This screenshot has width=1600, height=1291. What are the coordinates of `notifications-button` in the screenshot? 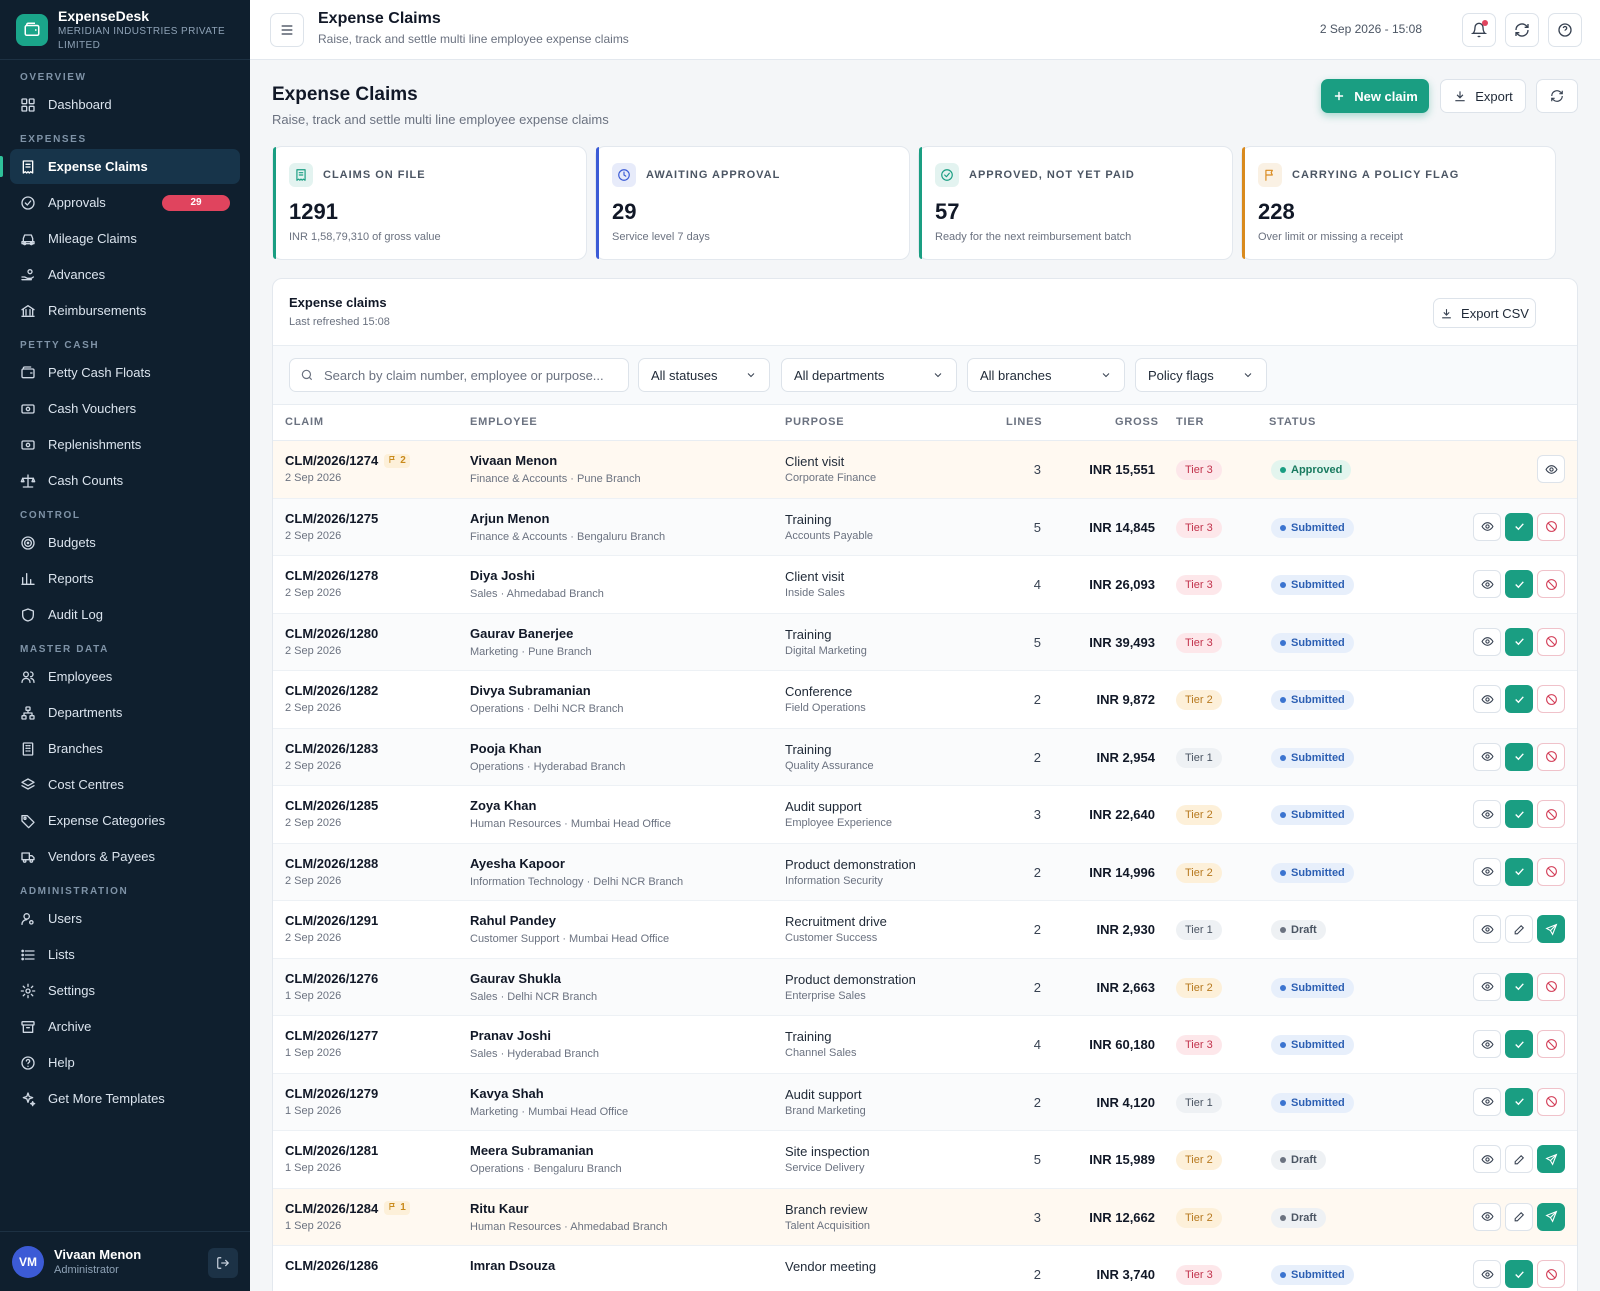 It's located at (1479, 30).